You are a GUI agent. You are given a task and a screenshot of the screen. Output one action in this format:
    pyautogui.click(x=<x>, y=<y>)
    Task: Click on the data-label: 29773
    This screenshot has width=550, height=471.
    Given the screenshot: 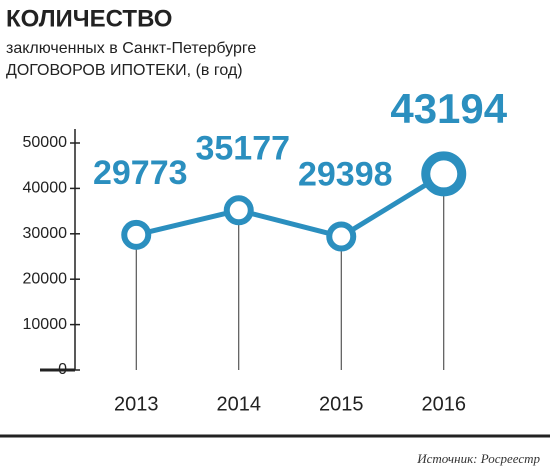 What is the action you would take?
    pyautogui.click(x=140, y=173)
    